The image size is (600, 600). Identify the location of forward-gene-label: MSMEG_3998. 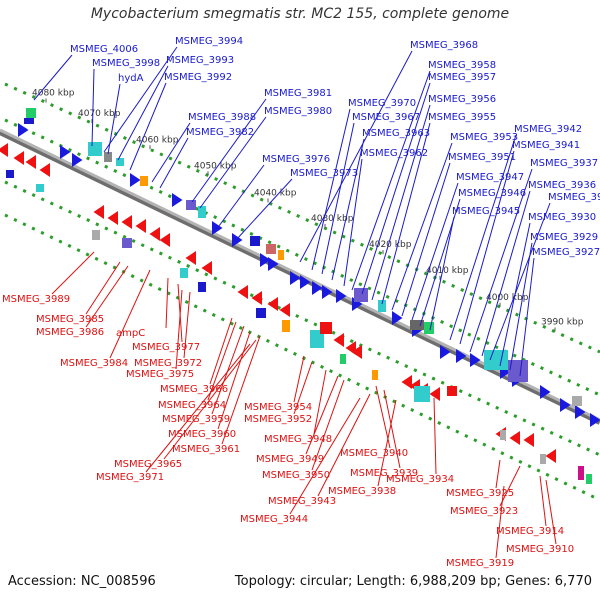
(126, 63).